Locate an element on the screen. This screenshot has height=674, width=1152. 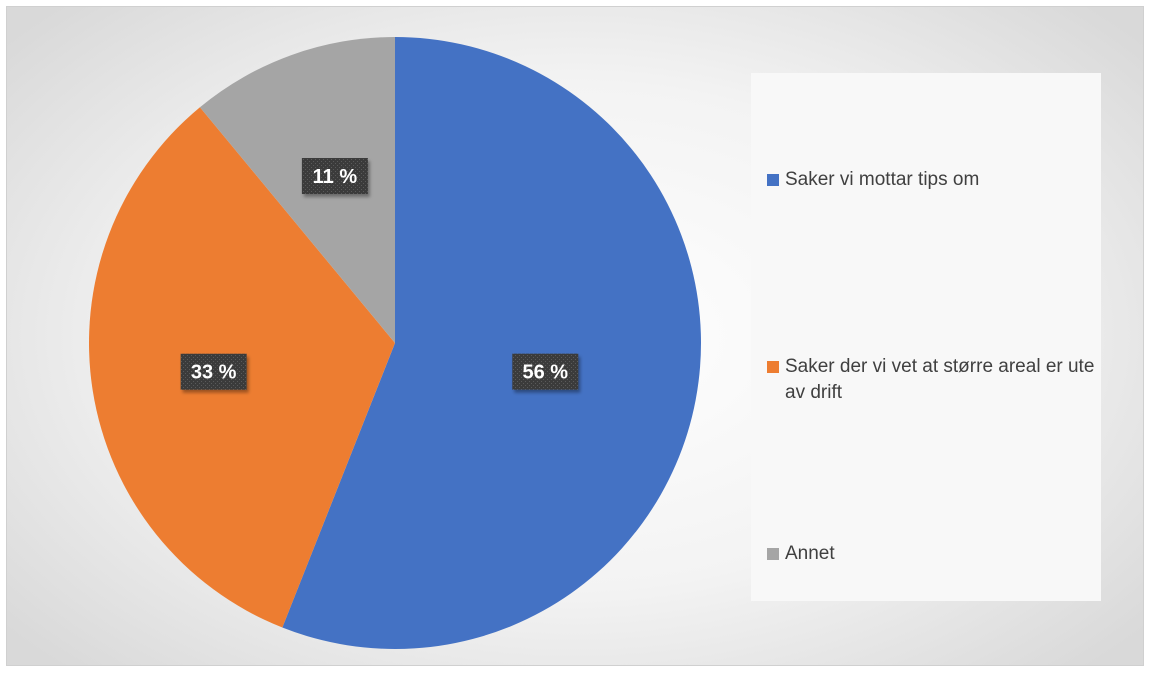
data-label-text: 11 % is located at coordinates (335, 177).